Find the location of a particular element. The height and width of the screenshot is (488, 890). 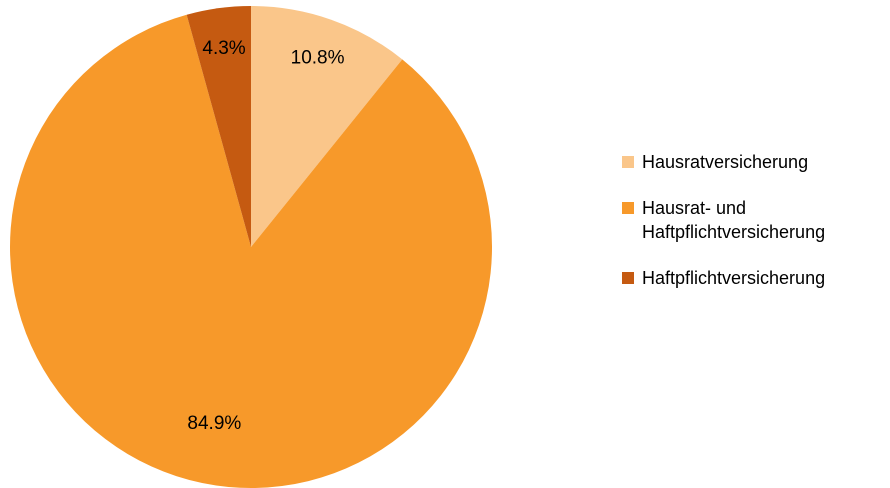

legend-label: Haftpflichtversicherung is located at coordinates (734, 278).